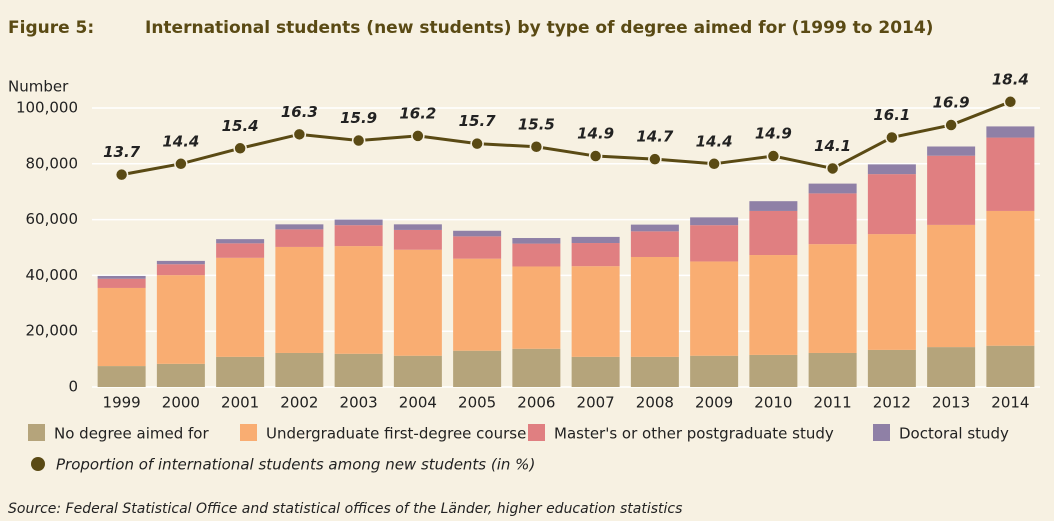  Describe the element at coordinates (396, 434) in the screenshot. I see `legend-label: Undergraduate first-degree course` at that location.